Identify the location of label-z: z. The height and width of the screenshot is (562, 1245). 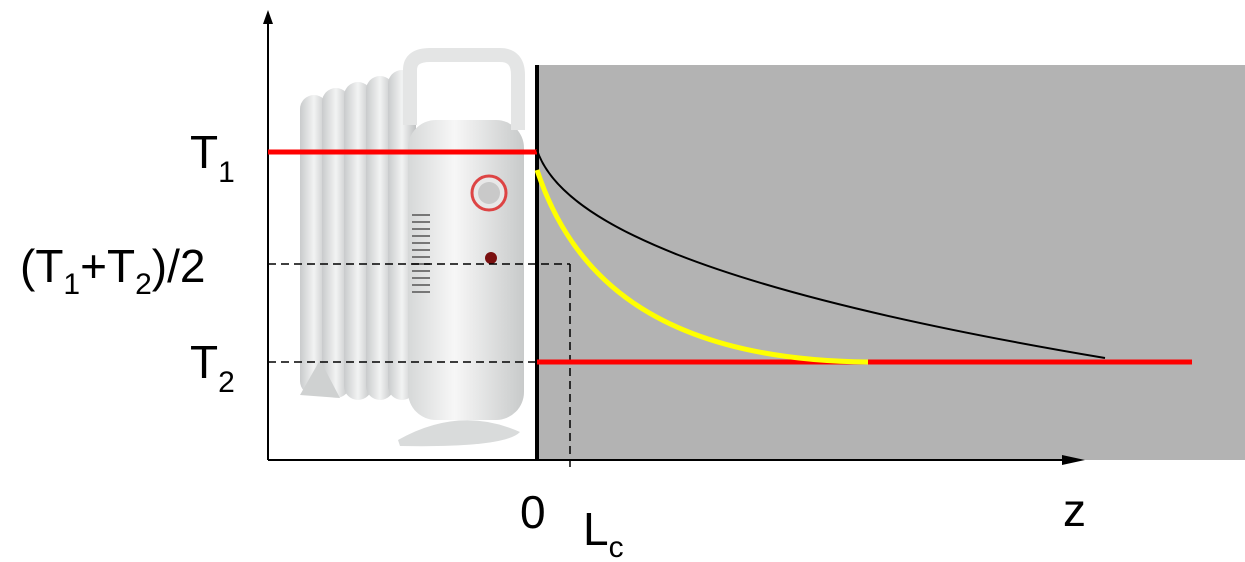
(1074, 510).